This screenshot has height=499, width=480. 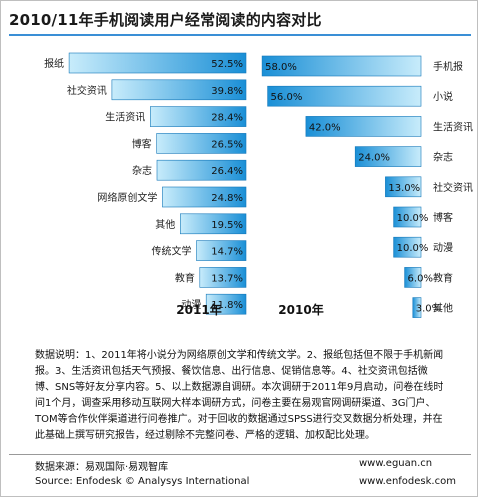 I want to click on value-label-2010: 42.0%, so click(x=325, y=127).